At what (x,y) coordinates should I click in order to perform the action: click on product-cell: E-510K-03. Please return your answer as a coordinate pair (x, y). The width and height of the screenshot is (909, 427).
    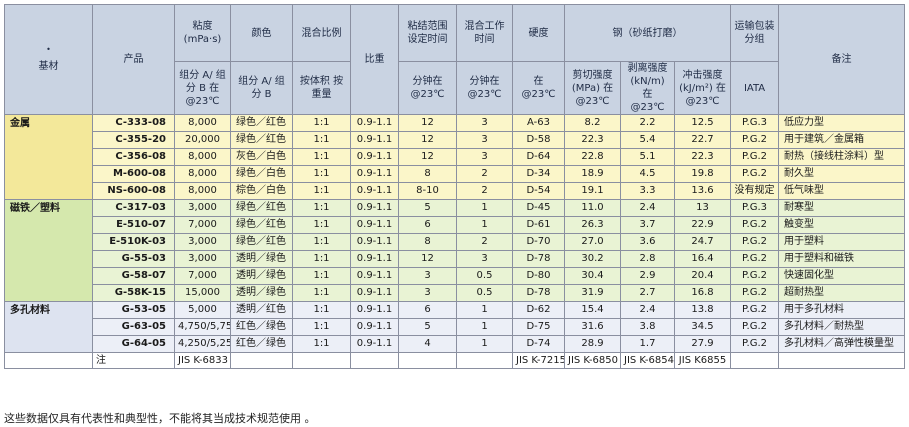
    Looking at the image, I should click on (133, 242).